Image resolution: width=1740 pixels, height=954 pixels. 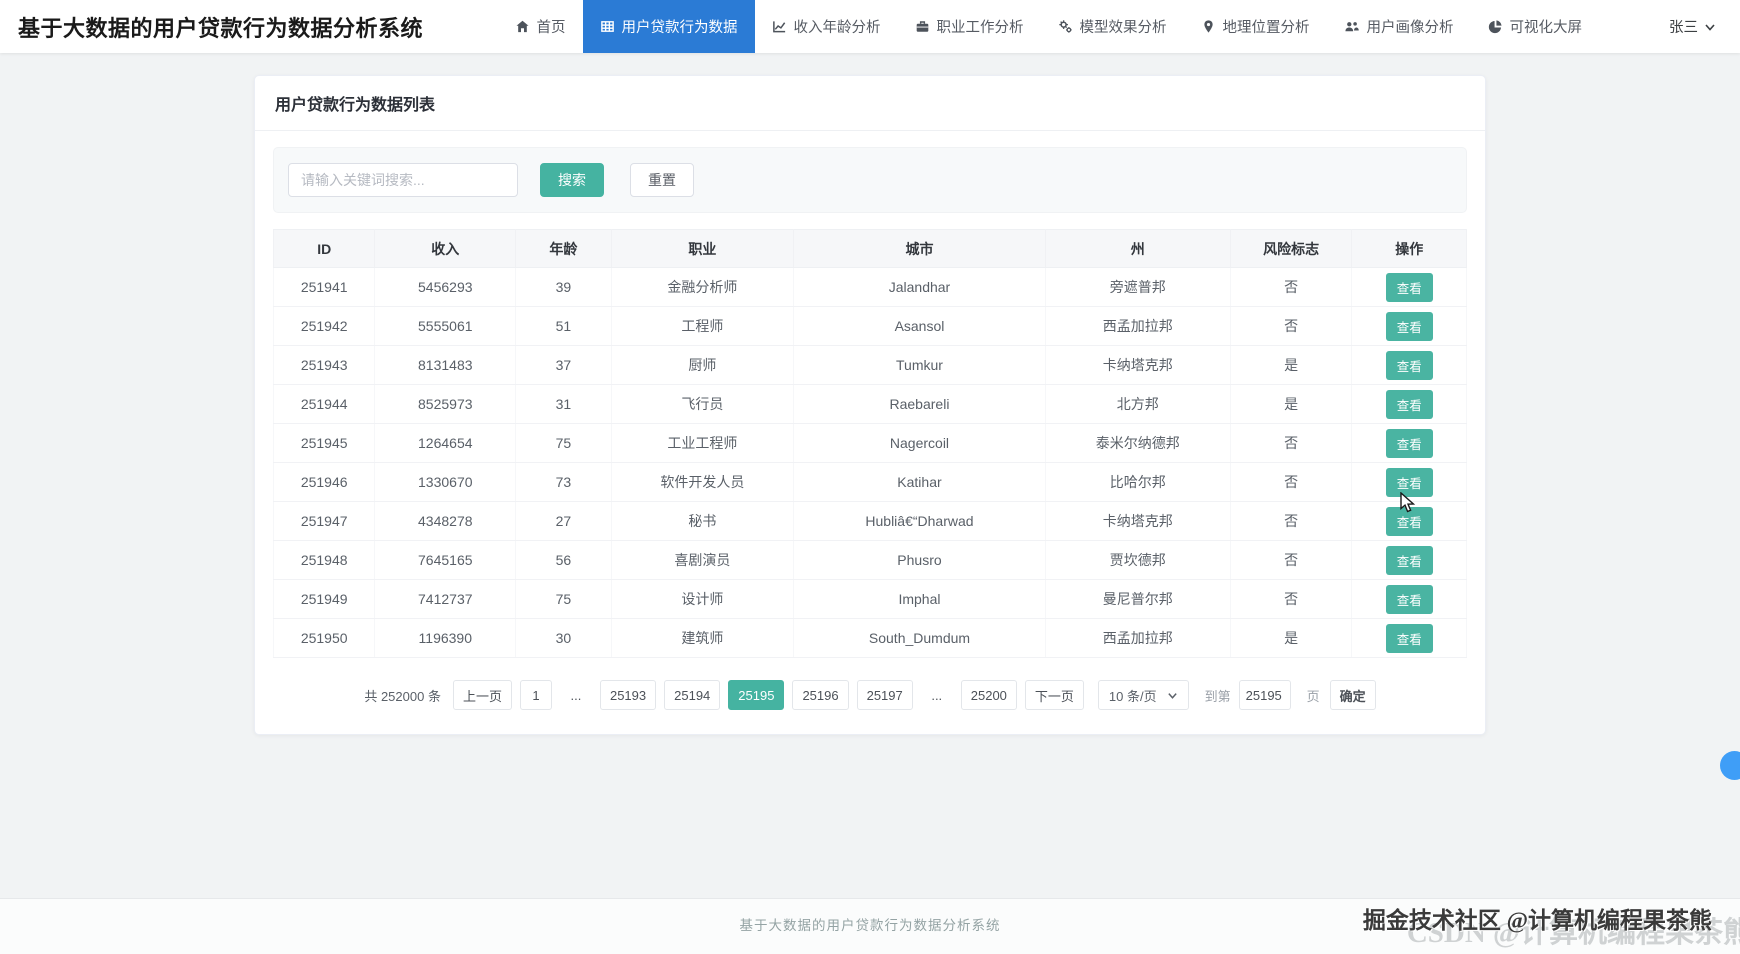 I want to click on nav-item-user-profile: 用户画像分析, so click(x=1399, y=26).